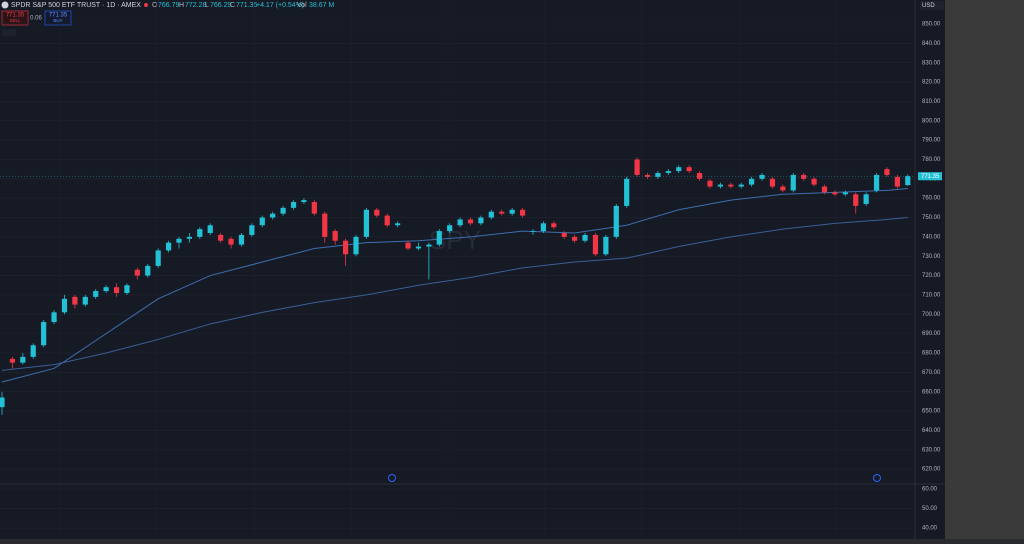 This screenshot has height=544, width=1024. What do you see at coordinates (931, 334) in the screenshot?
I see `y-tick-label: 690.00` at bounding box center [931, 334].